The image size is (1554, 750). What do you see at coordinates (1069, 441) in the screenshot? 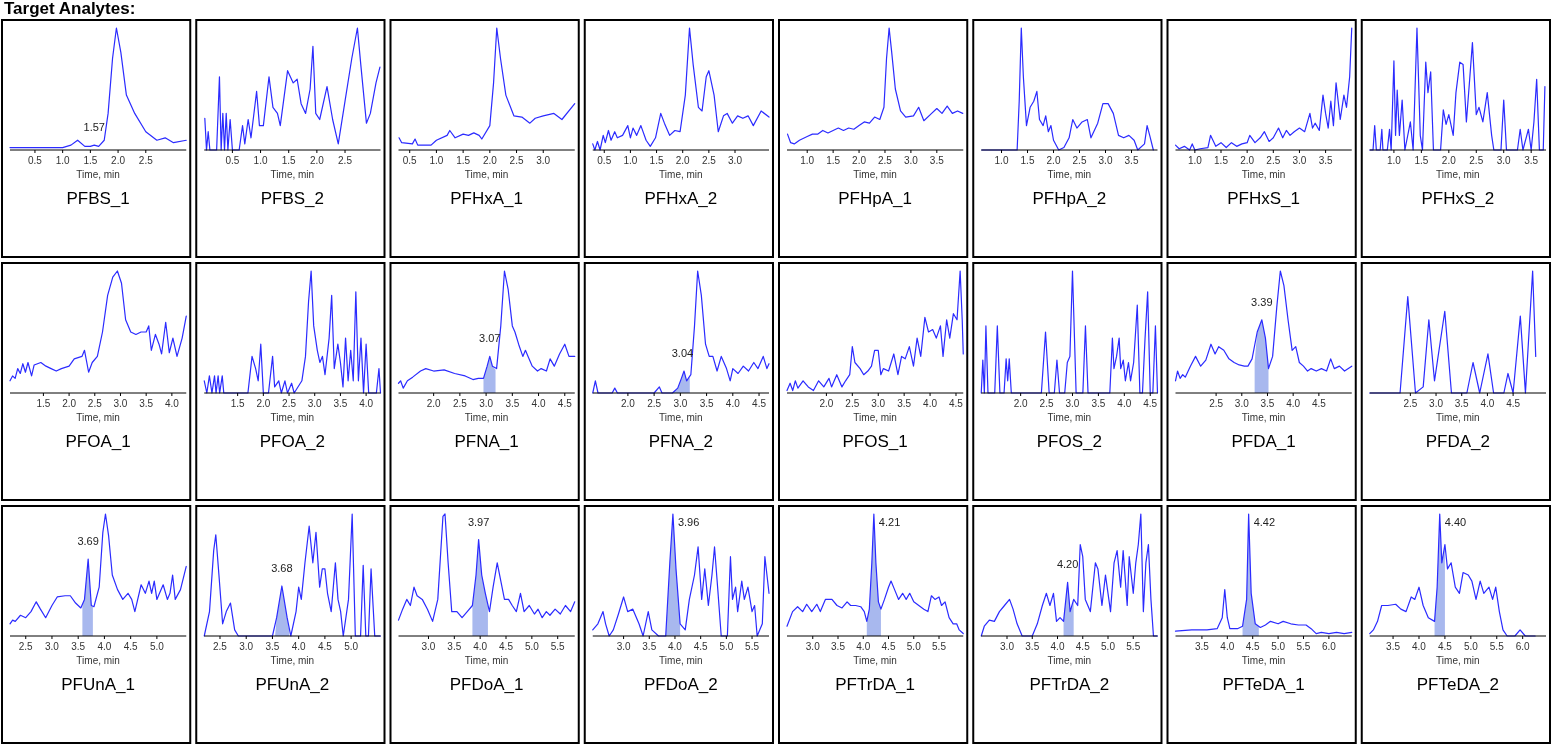
I see `text: PFOS_2` at bounding box center [1069, 441].